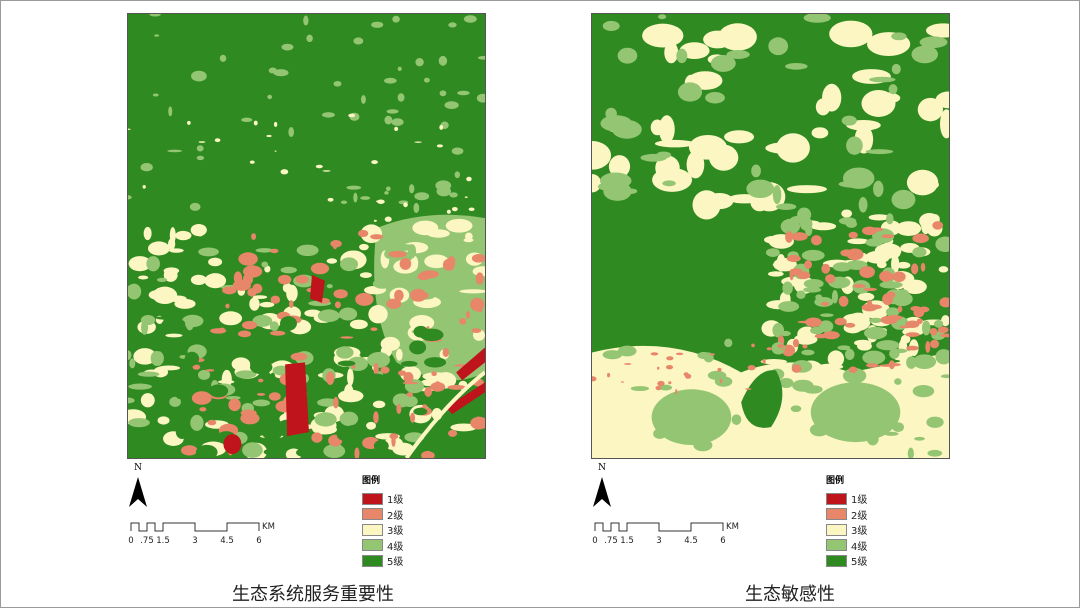 Image resolution: width=1080 pixels, height=608 pixels. I want to click on scale-label: .75, so click(147, 541).